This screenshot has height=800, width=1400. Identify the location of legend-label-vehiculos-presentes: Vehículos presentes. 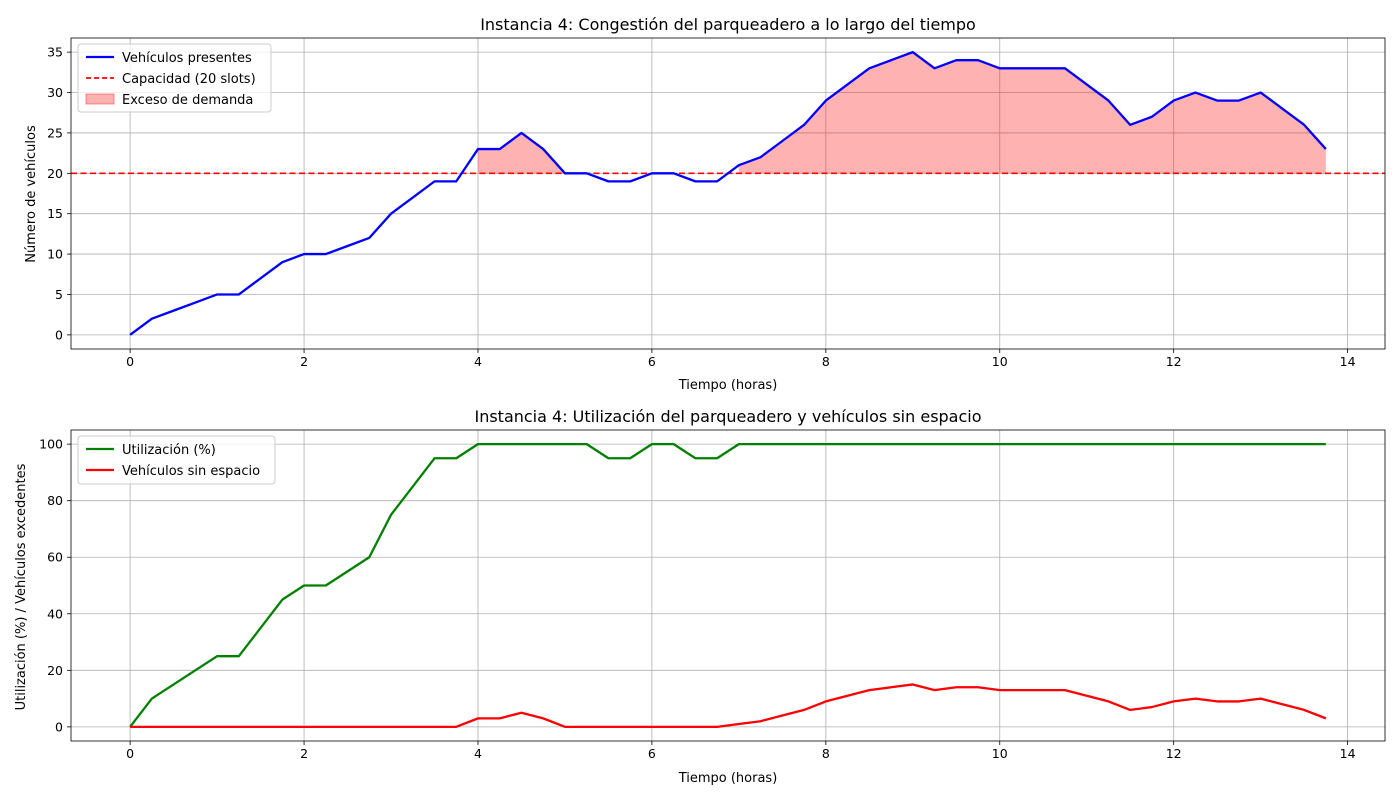
(187, 58).